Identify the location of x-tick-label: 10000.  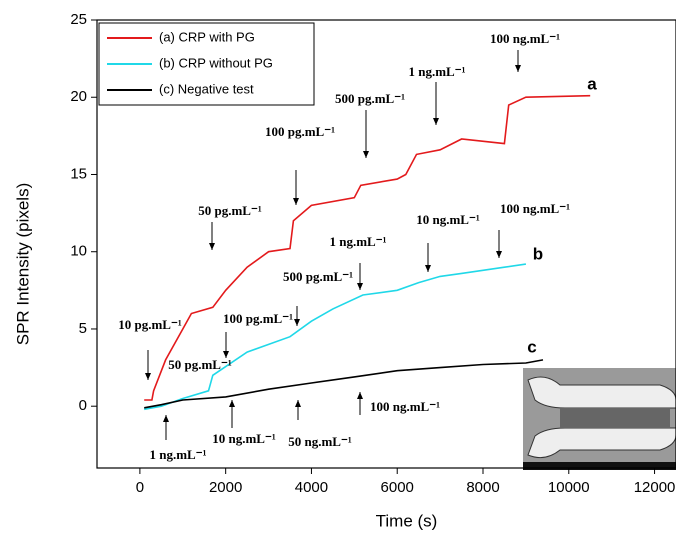
(569, 487).